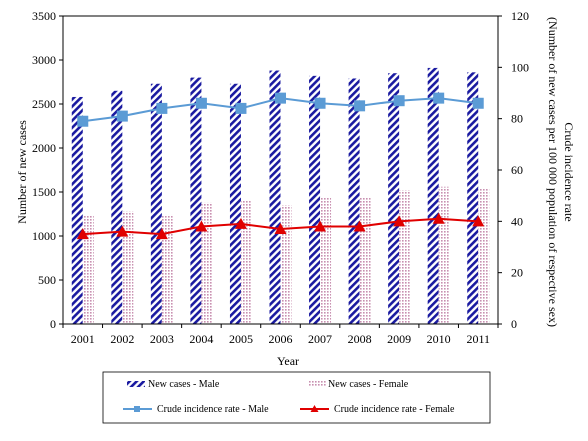 The width and height of the screenshot is (588, 441). I want to click on legend-swatch-male-bars, so click(136, 384).